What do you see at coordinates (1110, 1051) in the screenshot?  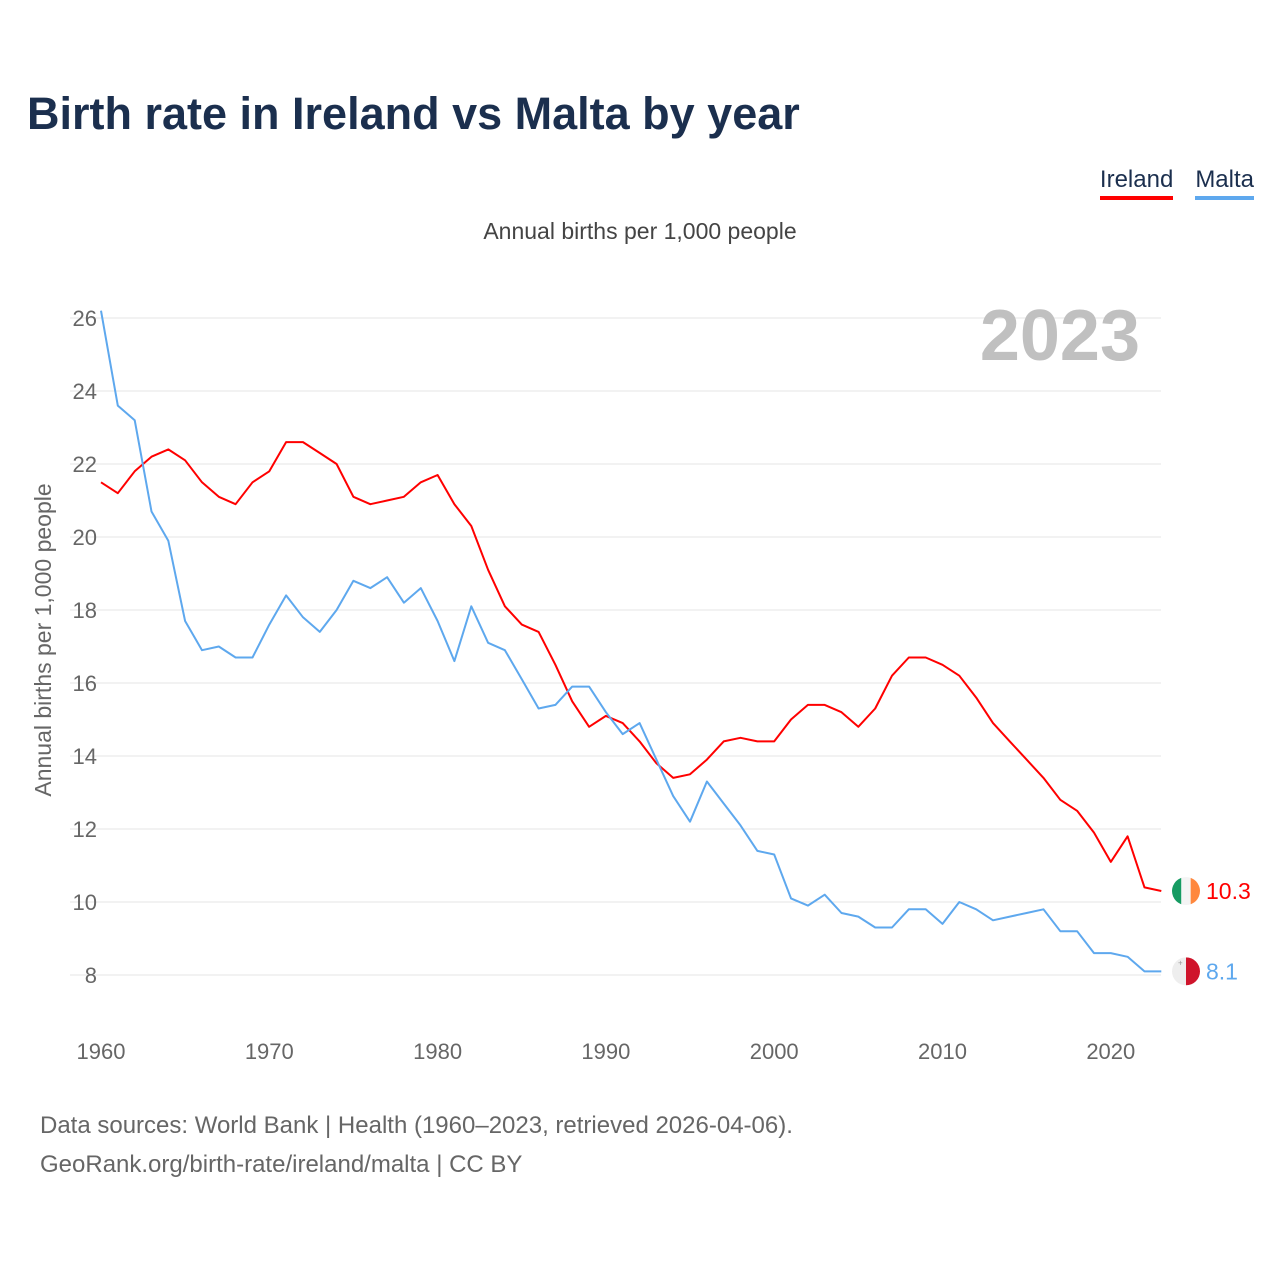 I see `x-tick-label: 2020` at bounding box center [1110, 1051].